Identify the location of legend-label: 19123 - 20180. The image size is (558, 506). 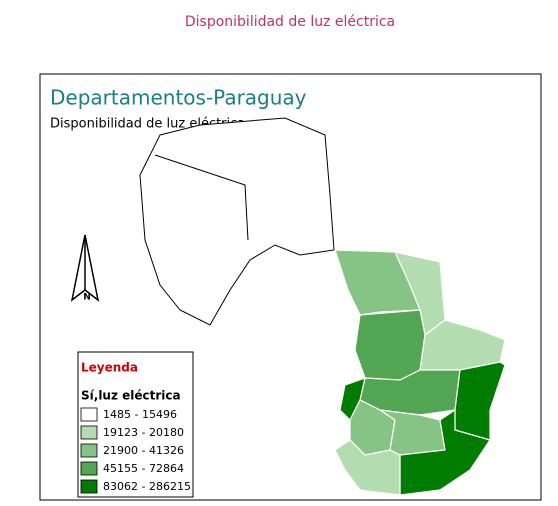
(143, 432).